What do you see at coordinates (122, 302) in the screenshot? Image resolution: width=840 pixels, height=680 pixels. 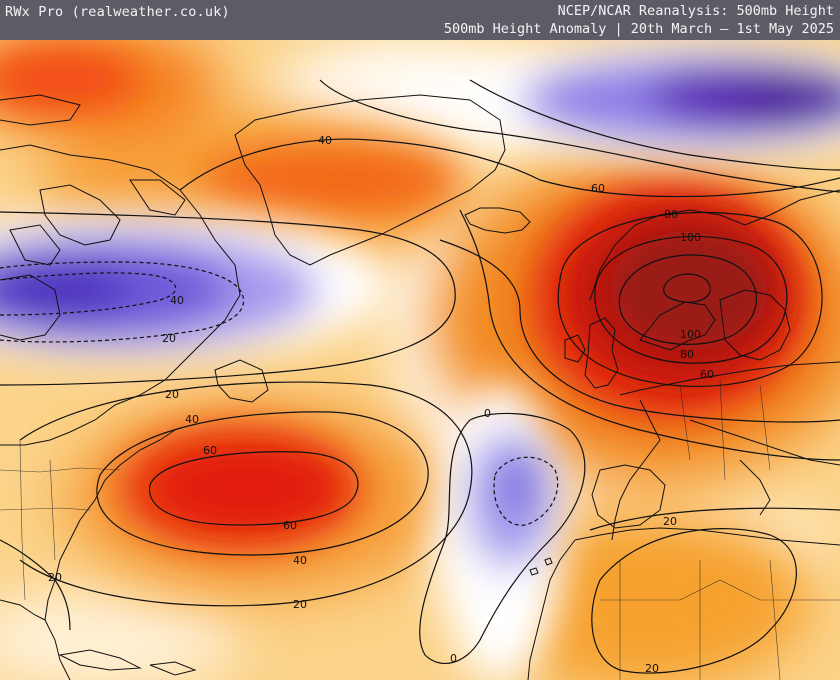 I see `contour-canada-neg20` at bounding box center [122, 302].